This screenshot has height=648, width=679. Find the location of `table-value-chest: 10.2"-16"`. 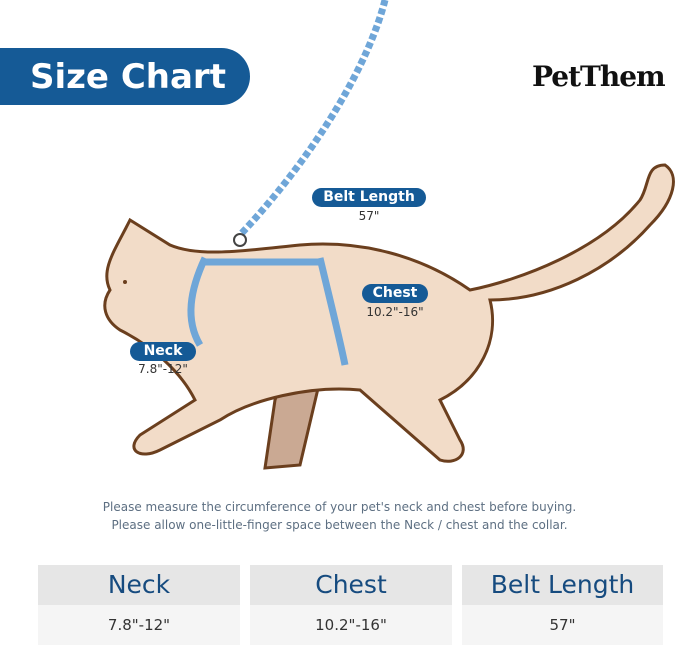

table-value-chest: 10.2"-16" is located at coordinates (351, 625).